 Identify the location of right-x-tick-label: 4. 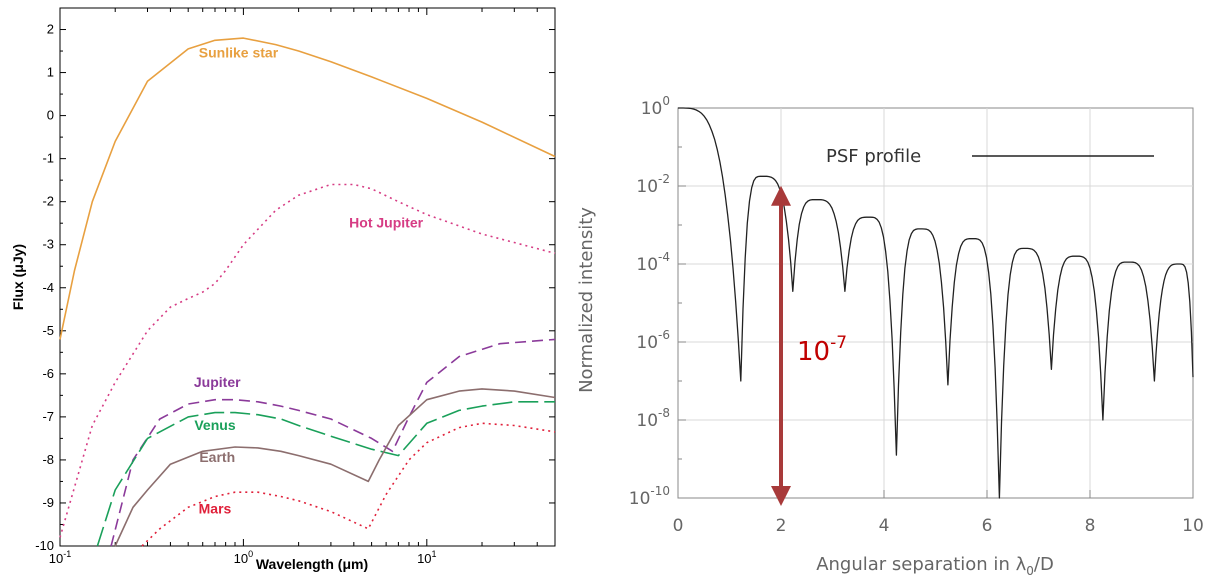
(884, 526).